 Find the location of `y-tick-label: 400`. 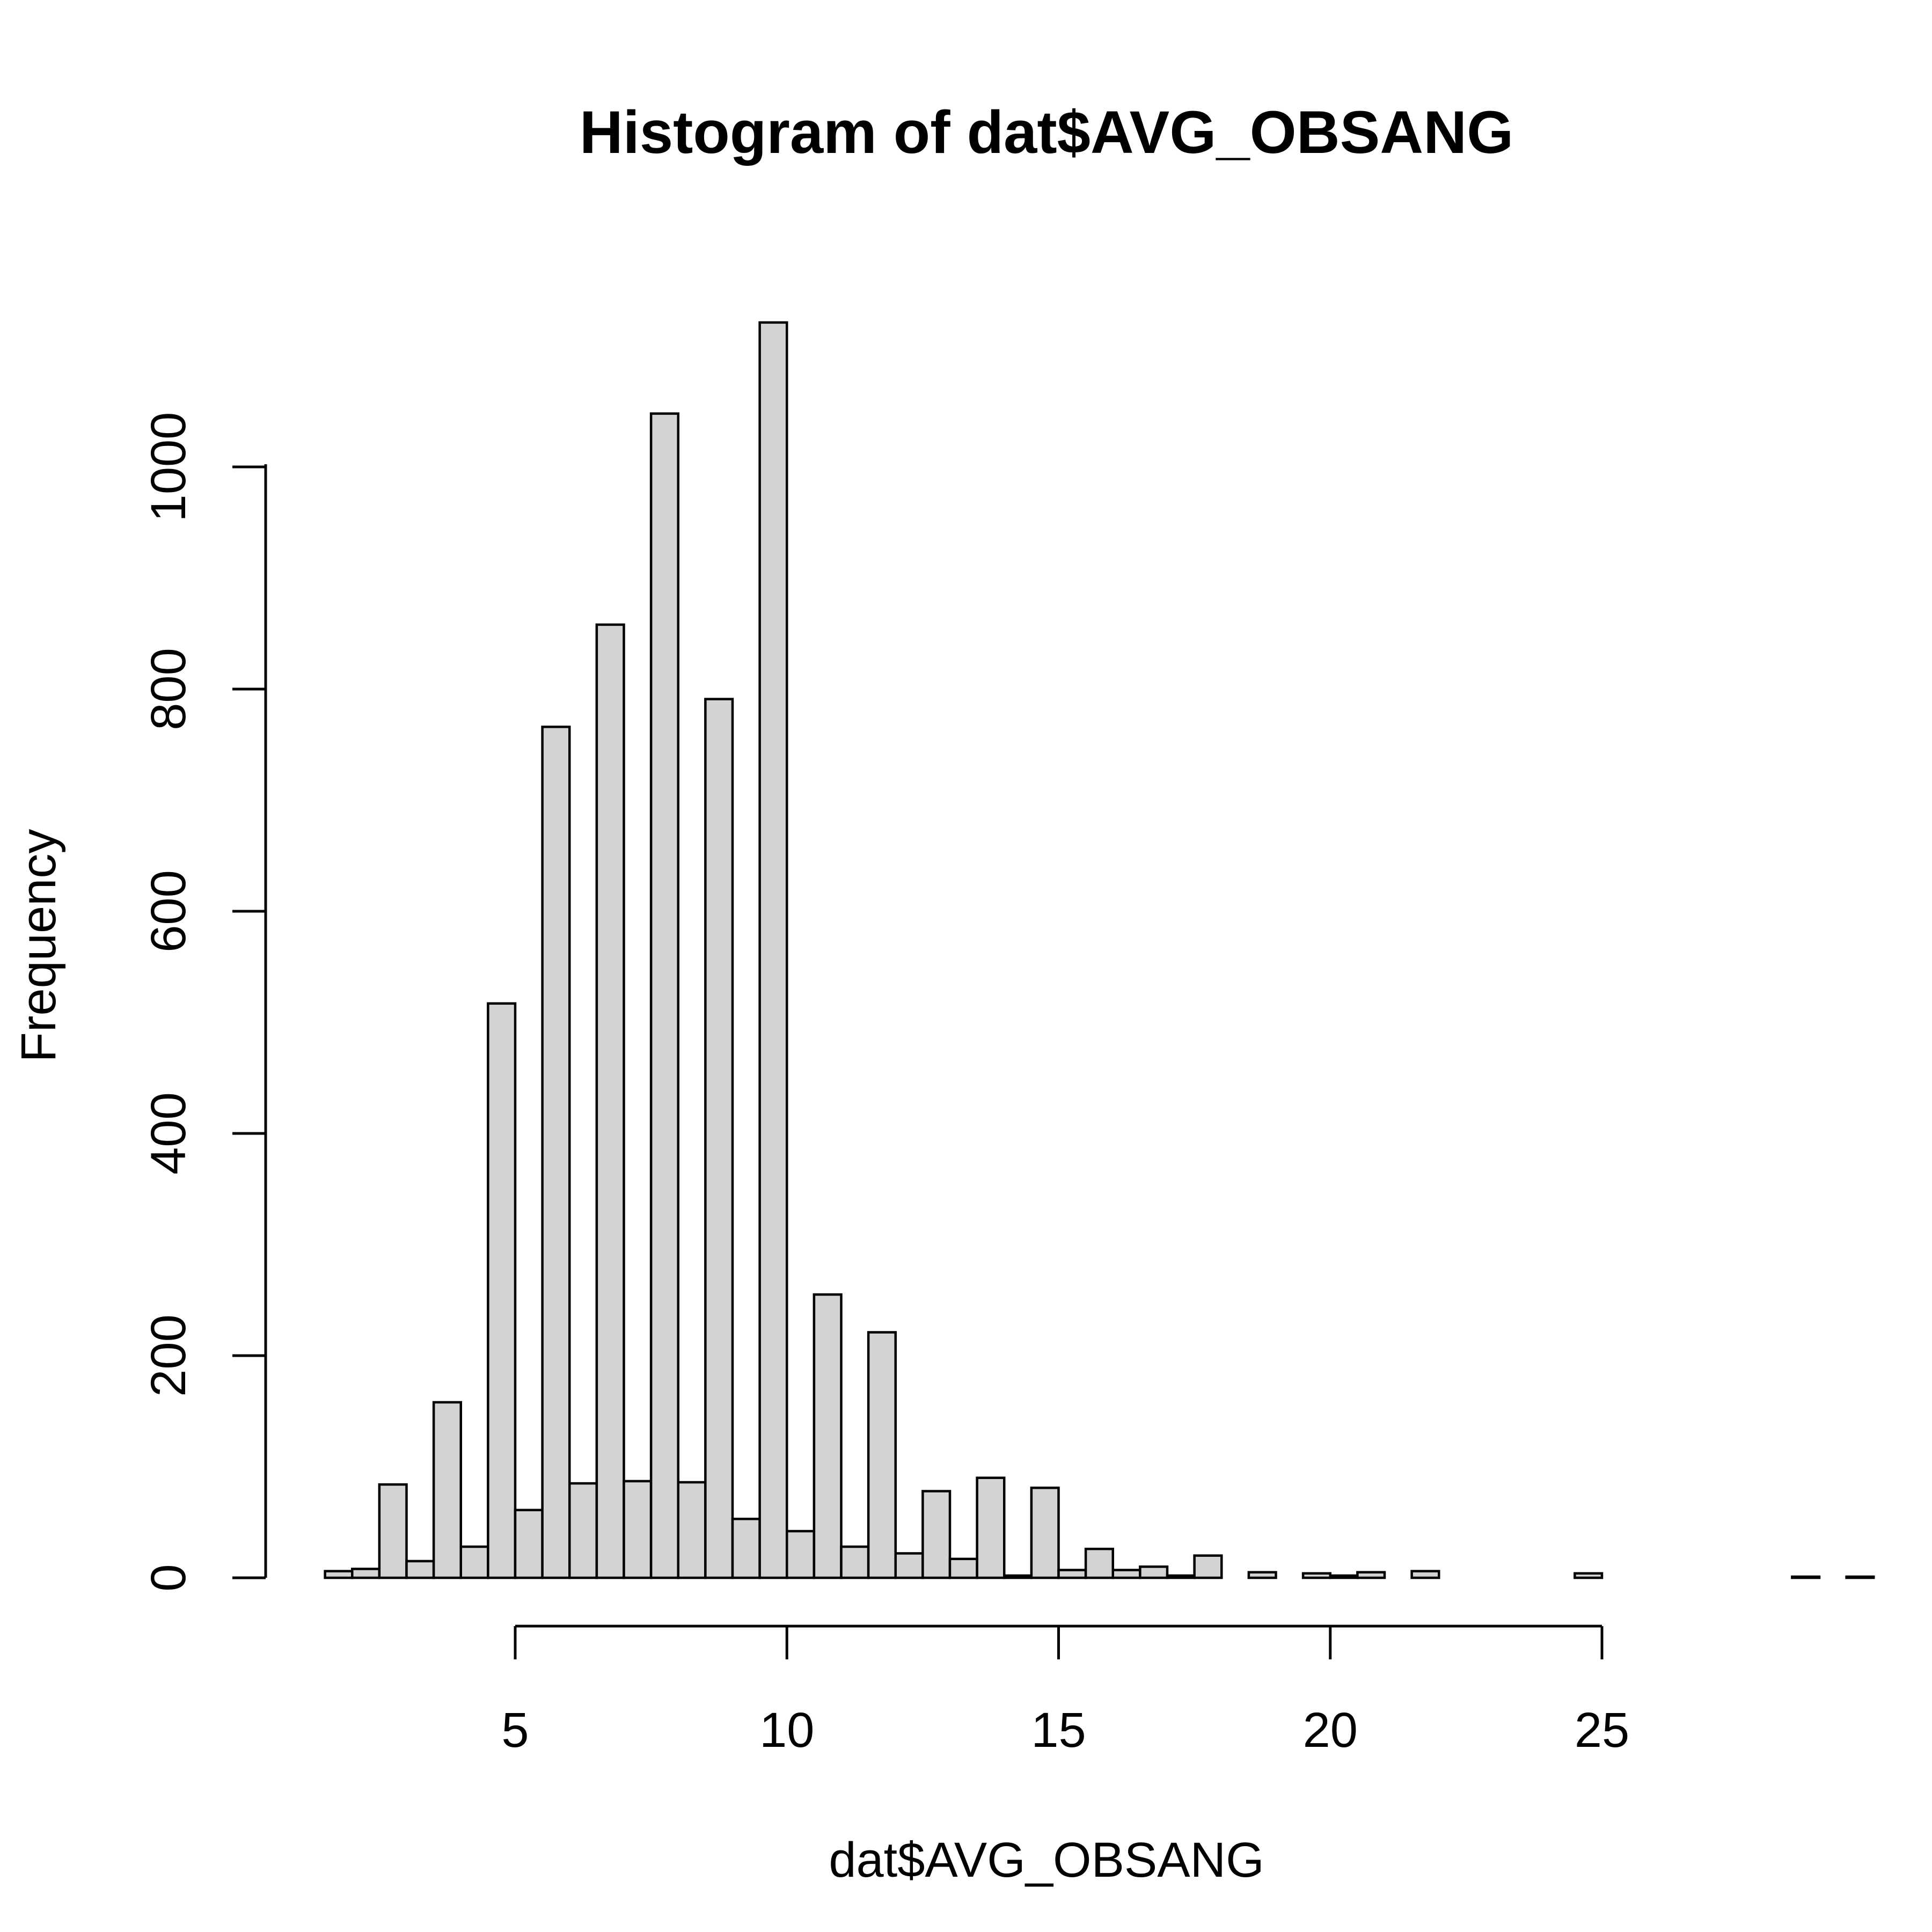

y-tick-label: 400 is located at coordinates (168, 1133).